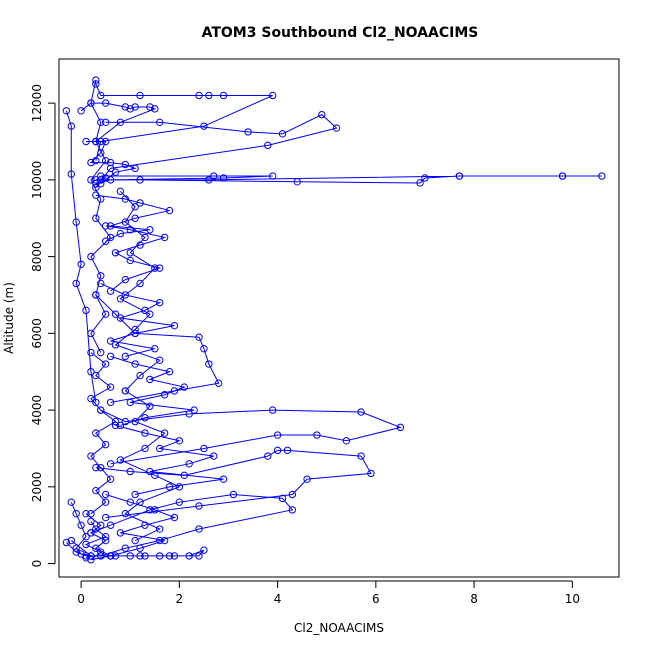 Image resolution: width=650 pixels, height=650 pixels. What do you see at coordinates (339, 628) in the screenshot?
I see `x-axis-label: Cl2_NOAACIMS` at bounding box center [339, 628].